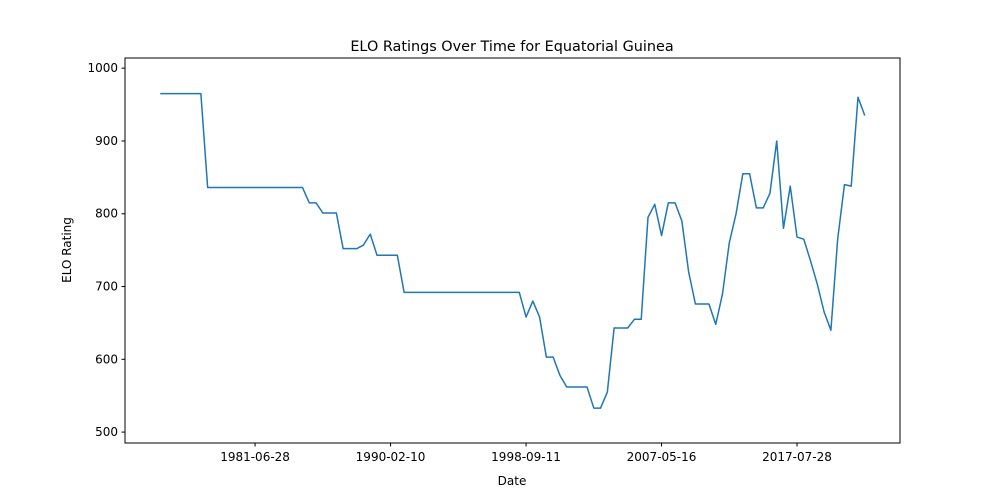  What do you see at coordinates (102, 68) in the screenshot?
I see `y-tick-label: 1000` at bounding box center [102, 68].